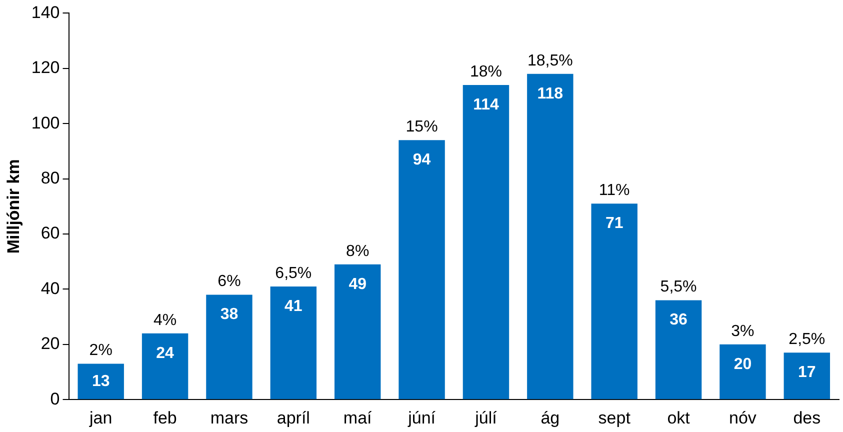  Describe the element at coordinates (50, 344) in the screenshot. I see `y-tick-label: 20` at that location.